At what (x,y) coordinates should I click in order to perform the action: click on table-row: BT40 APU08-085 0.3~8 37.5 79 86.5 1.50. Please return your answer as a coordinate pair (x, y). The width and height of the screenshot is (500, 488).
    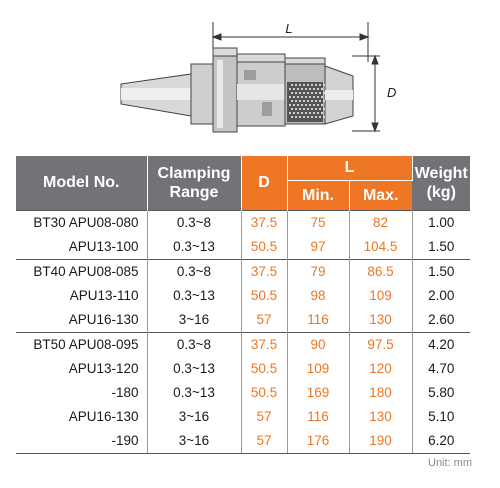
    Looking at the image, I should click on (243, 271).